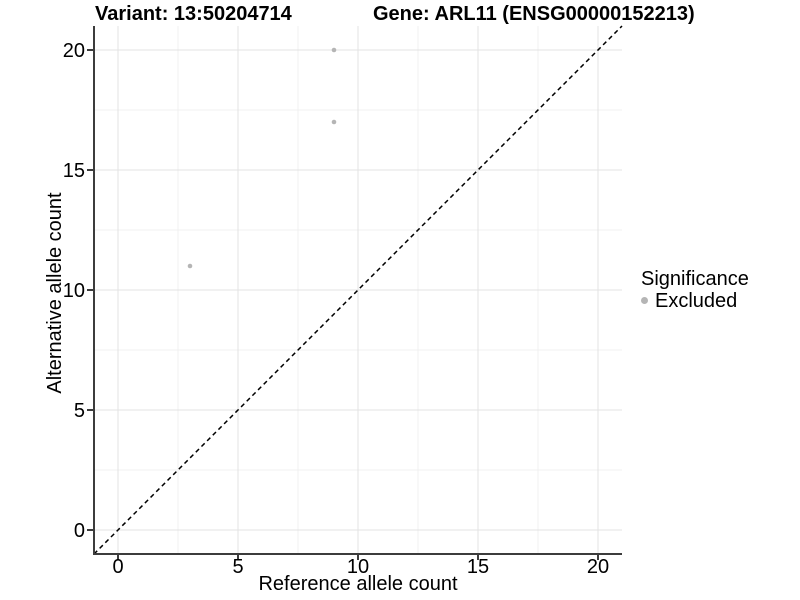  What do you see at coordinates (237, 567) in the screenshot?
I see `x-tick-label: 5` at bounding box center [237, 567].